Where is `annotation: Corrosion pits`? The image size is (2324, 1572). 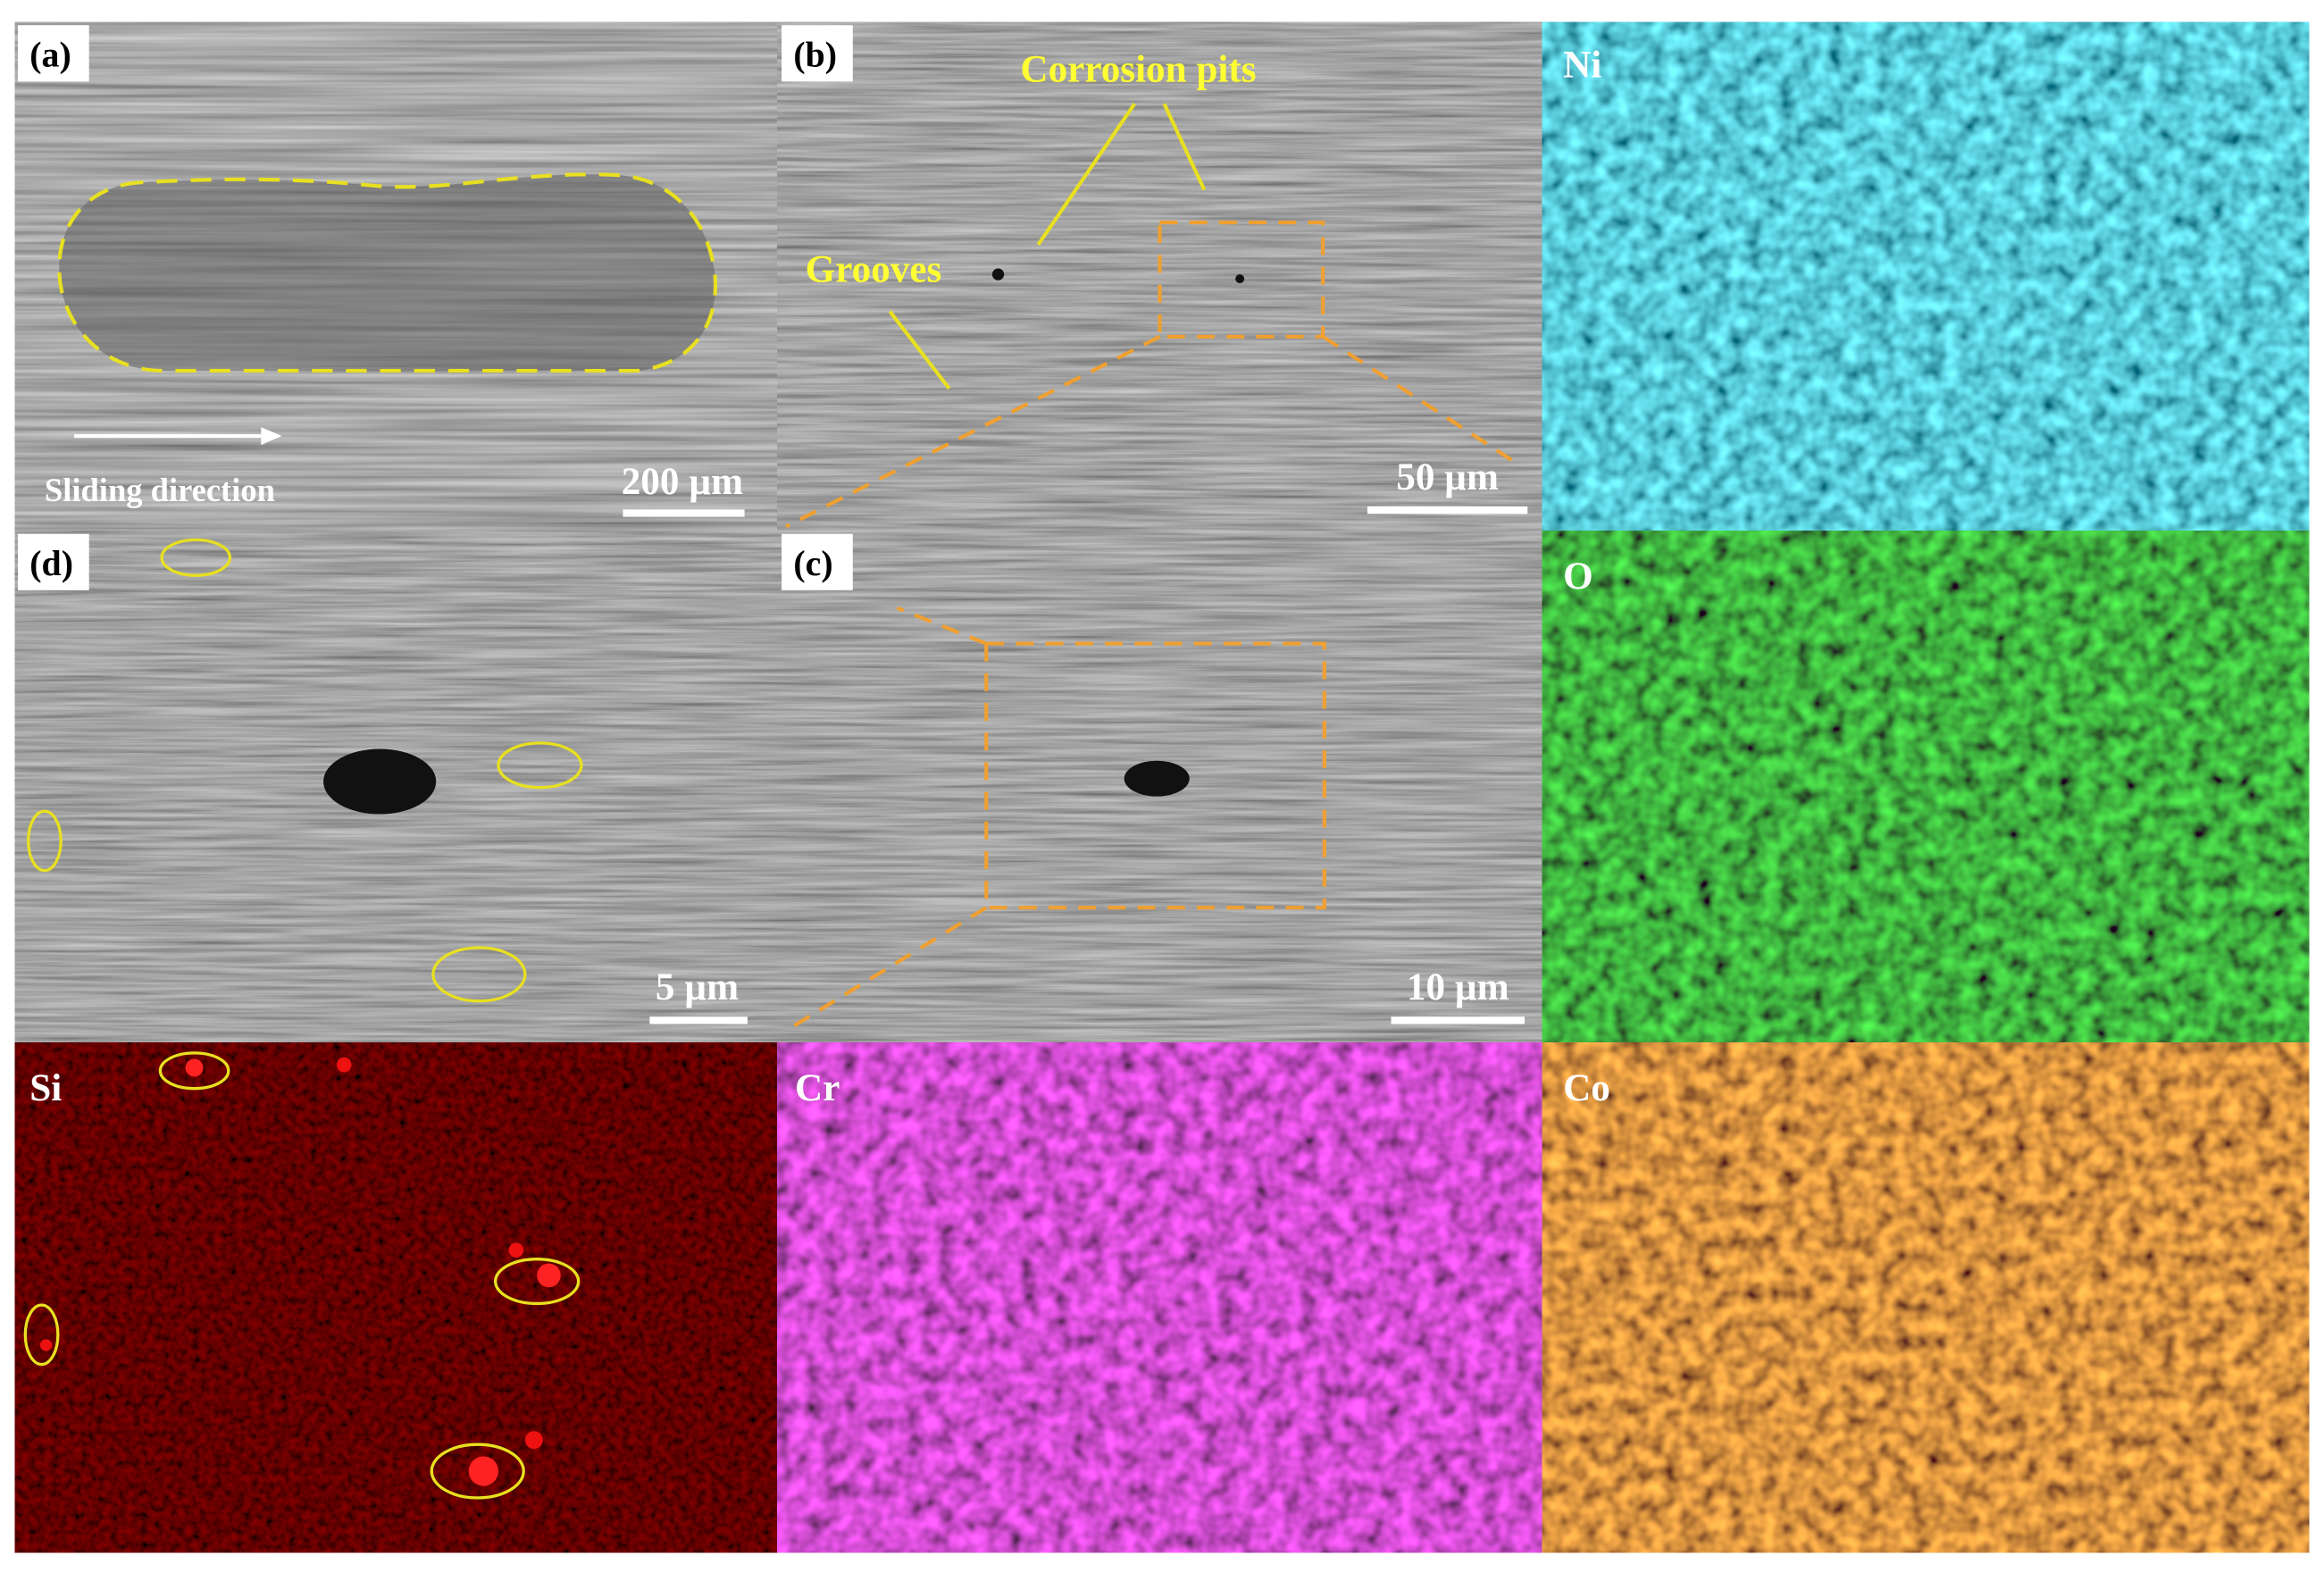 annotation: Corrosion pits is located at coordinates (1138, 69).